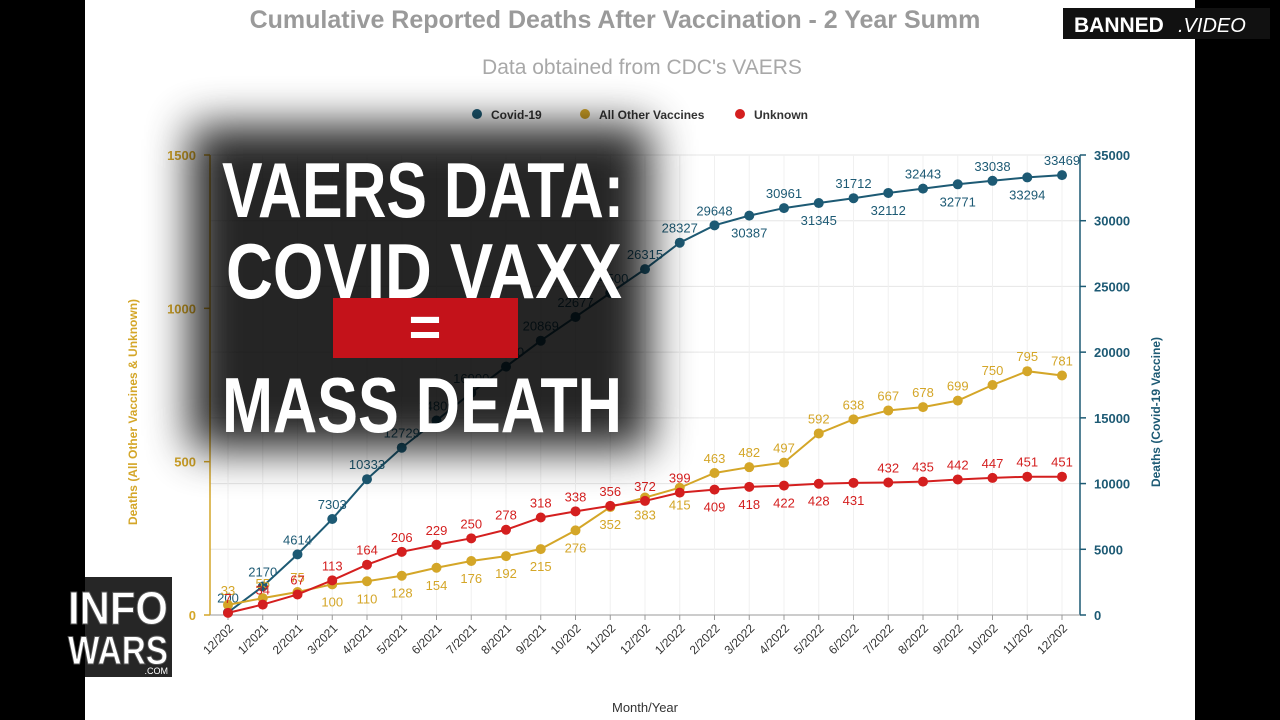 The image size is (1280, 720). Describe the element at coordinates (506, 573) in the screenshot. I see `data-label: 192` at that location.